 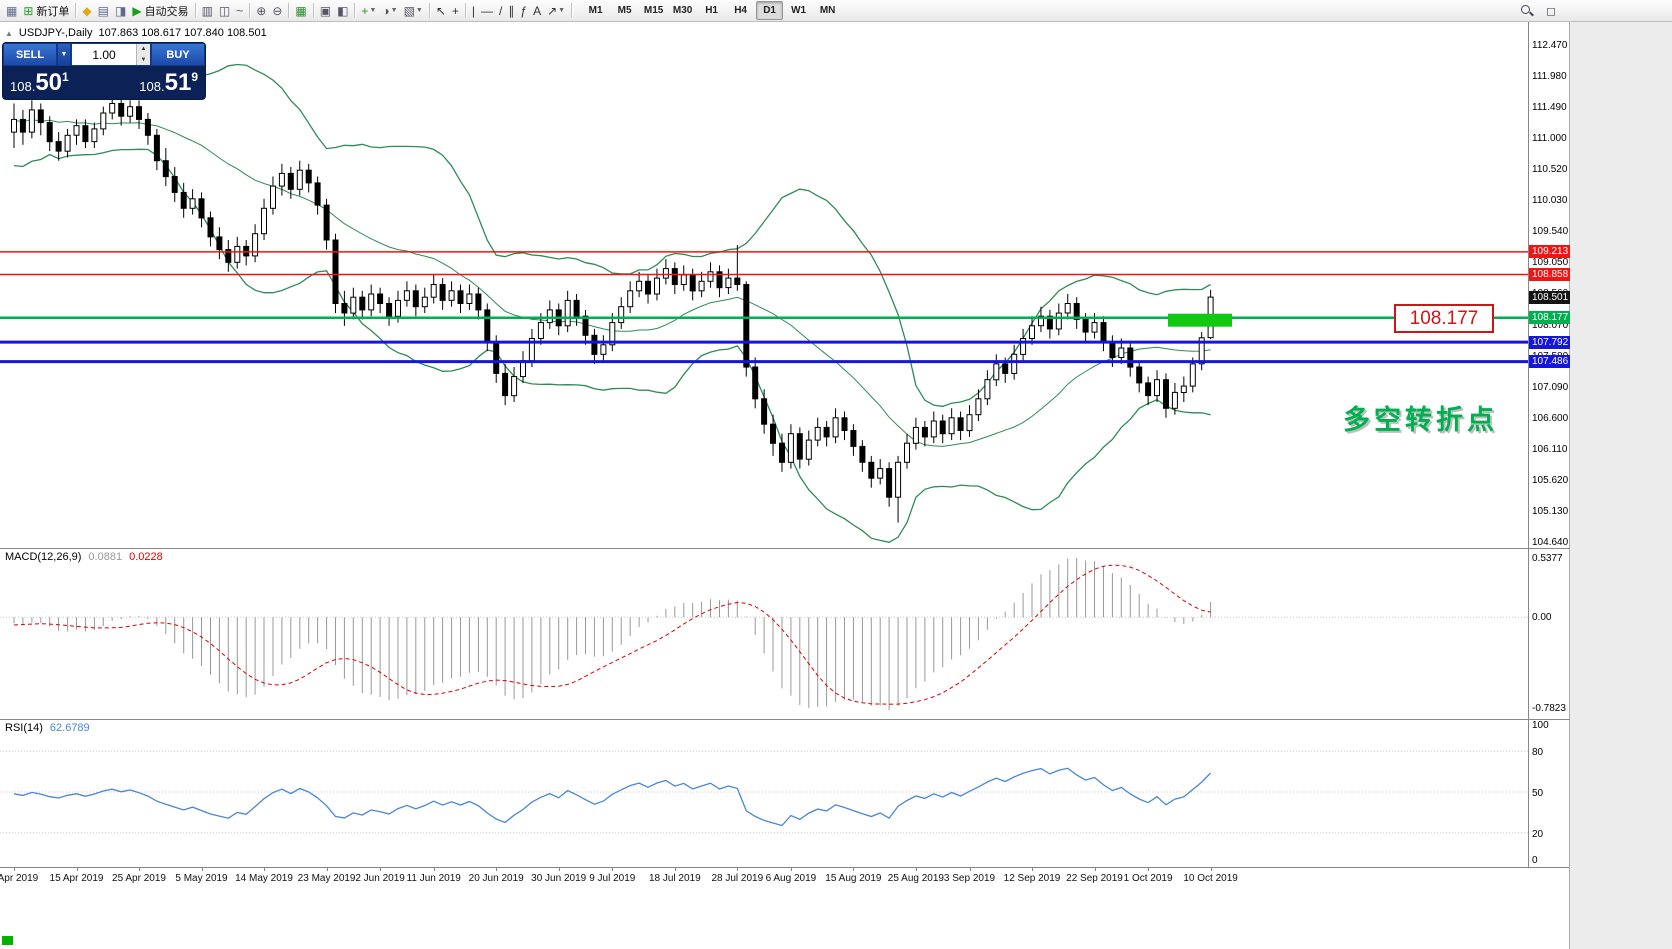 I want to click on vertical-line-icon: |, so click(x=473, y=10).